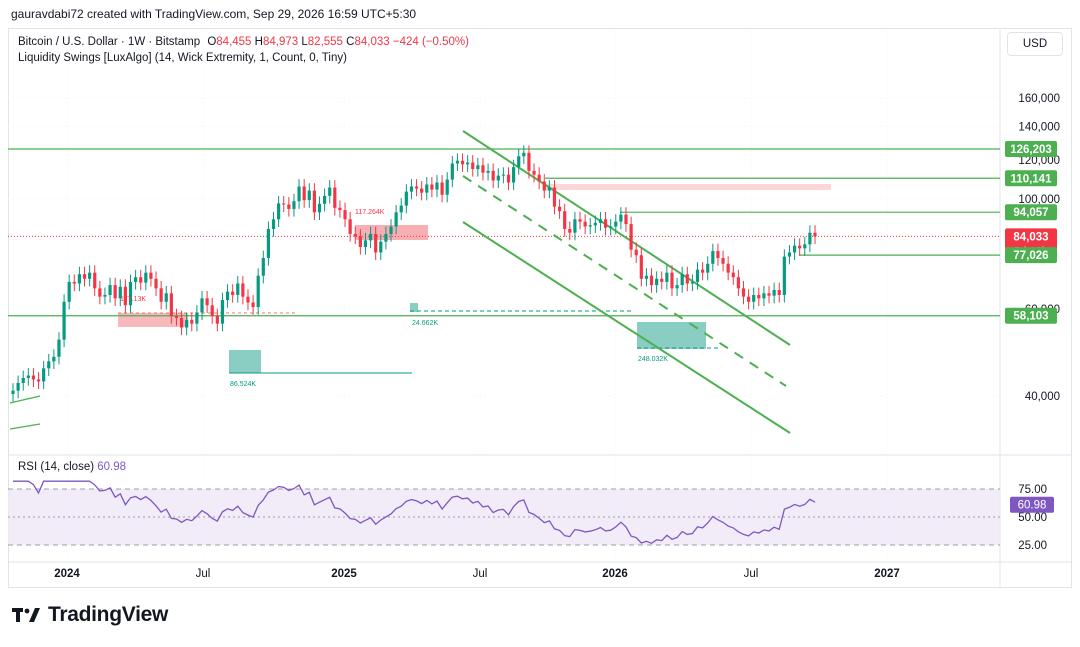 The height and width of the screenshot is (647, 1080). Describe the element at coordinates (90, 615) in the screenshot. I see `tradingview-logo: TradingView` at that location.